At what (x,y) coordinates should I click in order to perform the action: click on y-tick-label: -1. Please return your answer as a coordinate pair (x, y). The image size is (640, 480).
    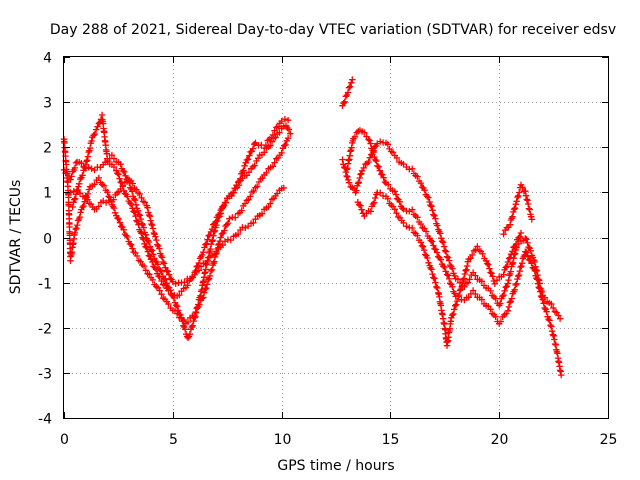
    Looking at the image, I should click on (45, 285).